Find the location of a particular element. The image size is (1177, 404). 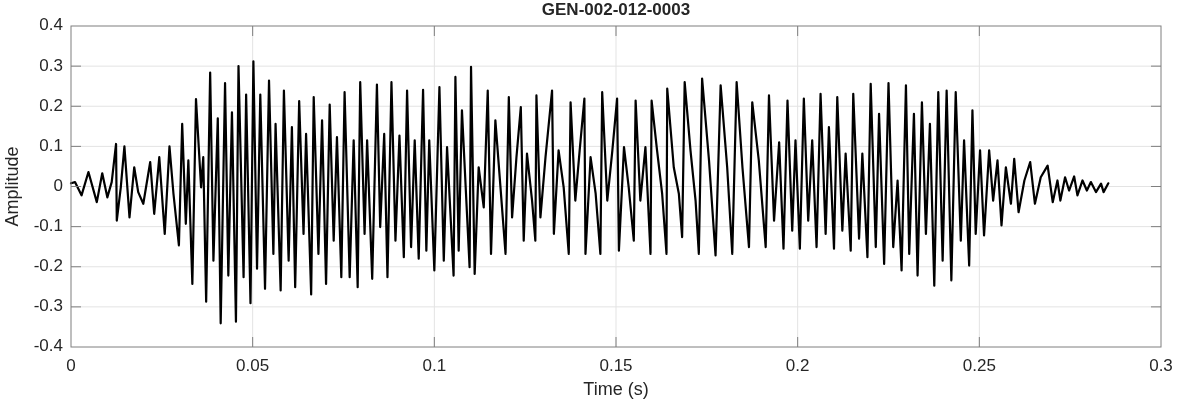

x-axis-title: Time (s) is located at coordinates (616, 388).